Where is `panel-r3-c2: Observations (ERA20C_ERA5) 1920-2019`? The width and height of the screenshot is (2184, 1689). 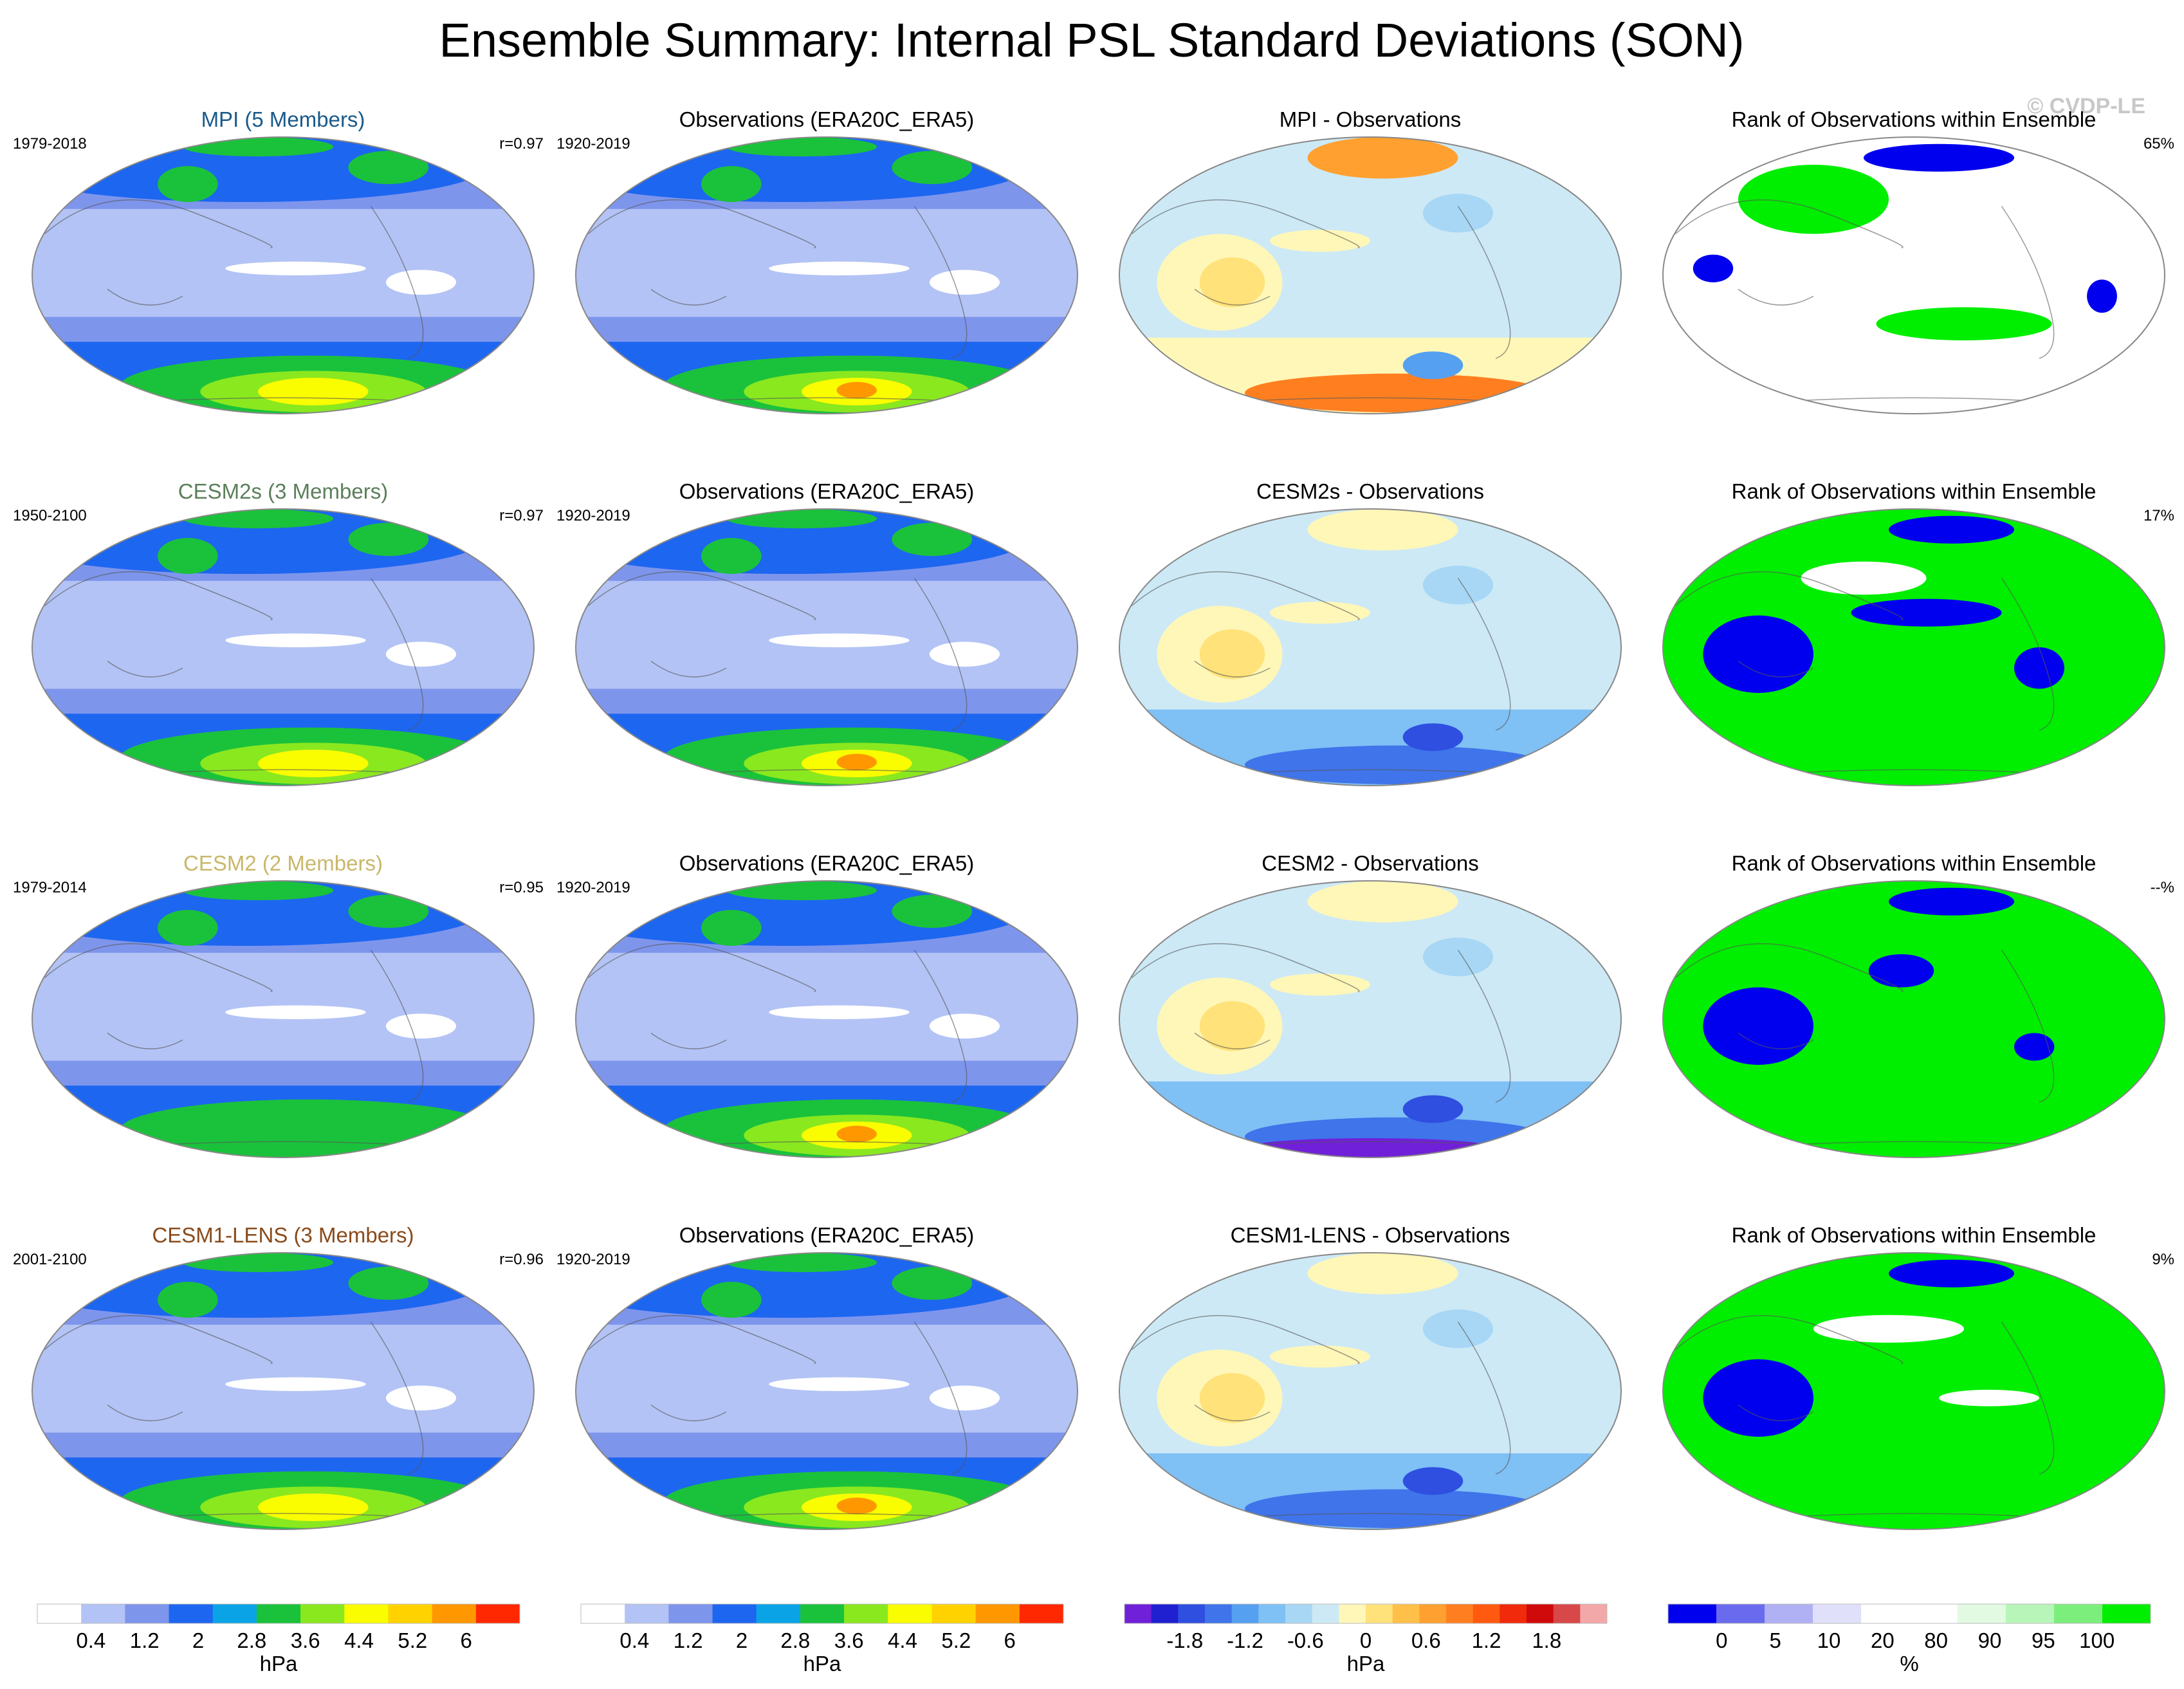 panel-r3-c2: Observations (ERA20C_ERA5) 1920-2019 is located at coordinates (817, 1004).